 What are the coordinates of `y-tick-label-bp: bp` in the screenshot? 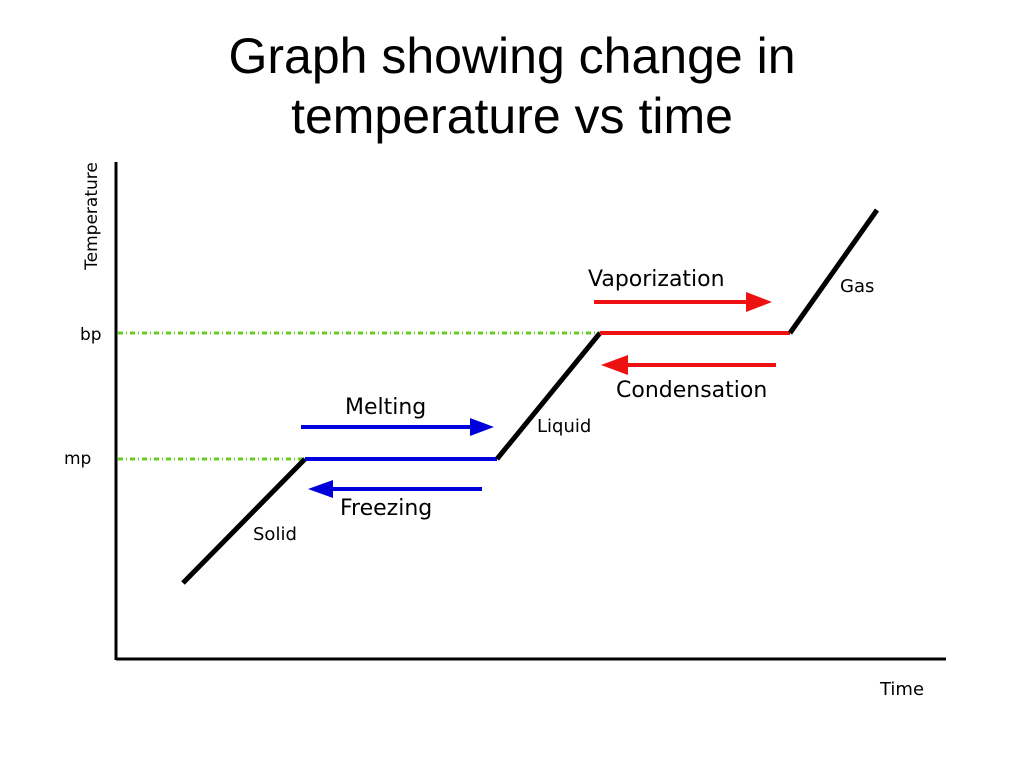 It's located at (91, 335).